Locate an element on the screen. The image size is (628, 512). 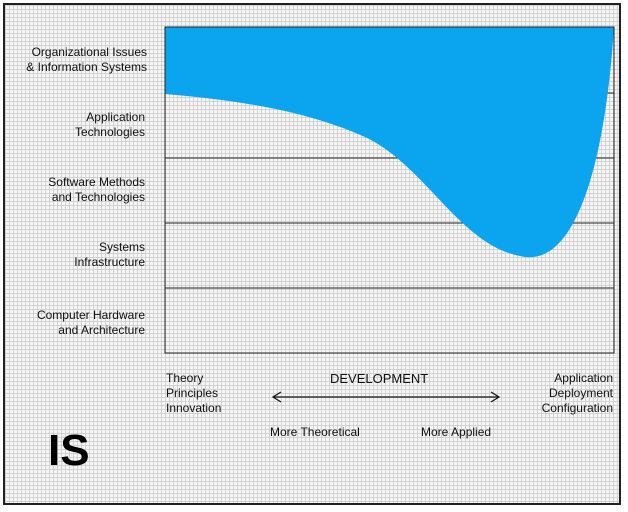
row-label-line: and Technologies is located at coordinates (98, 197).